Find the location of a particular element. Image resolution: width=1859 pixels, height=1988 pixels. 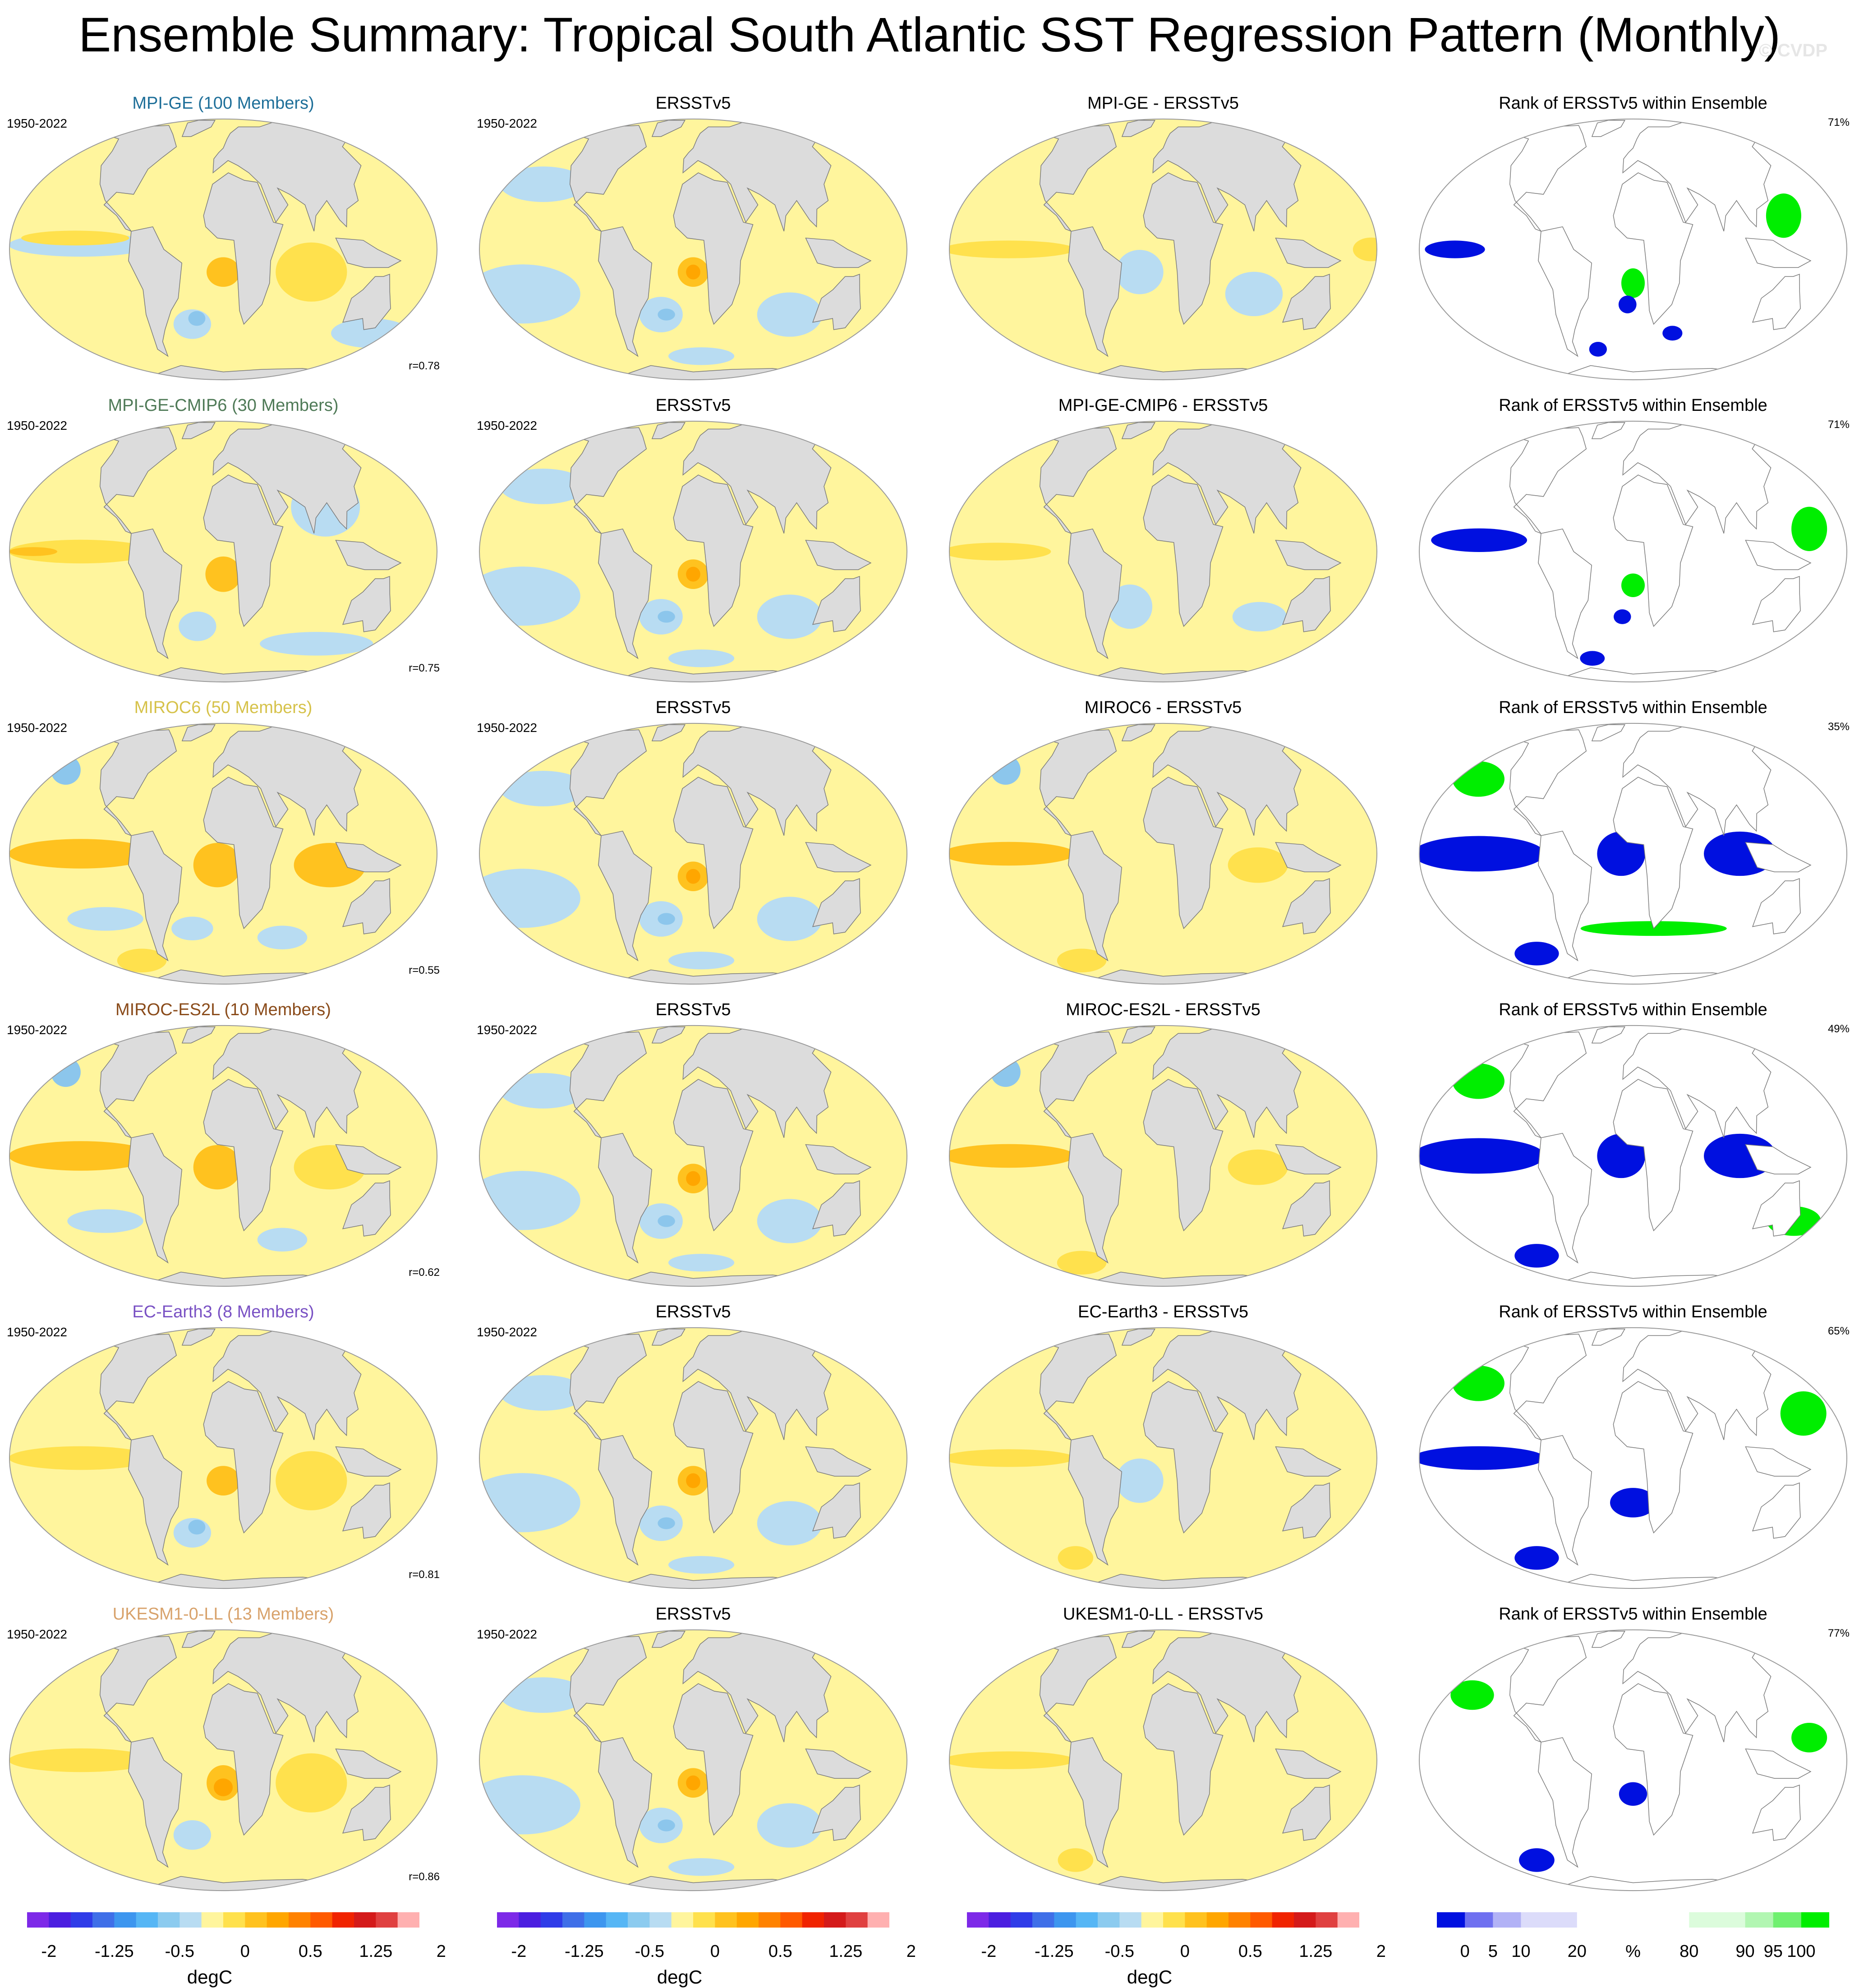

colorbar-tick-label: 1.25 is located at coordinates (846, 1952).